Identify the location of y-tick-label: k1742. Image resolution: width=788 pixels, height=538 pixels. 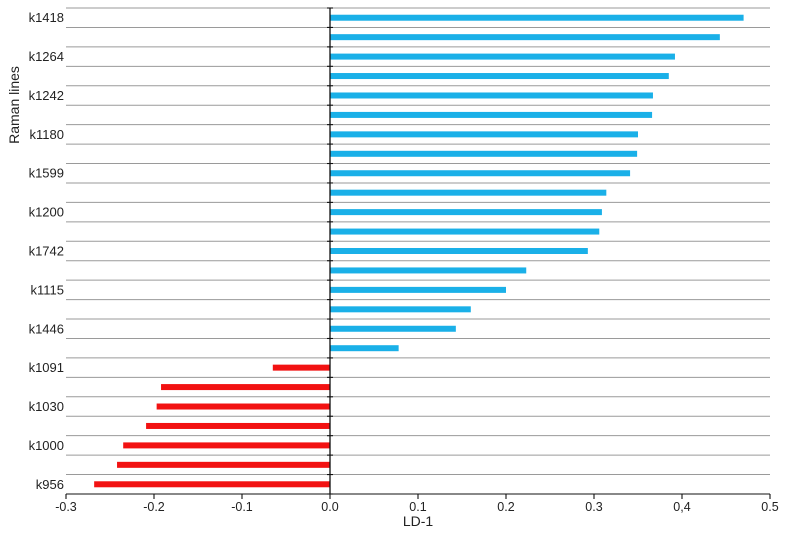
(46, 251).